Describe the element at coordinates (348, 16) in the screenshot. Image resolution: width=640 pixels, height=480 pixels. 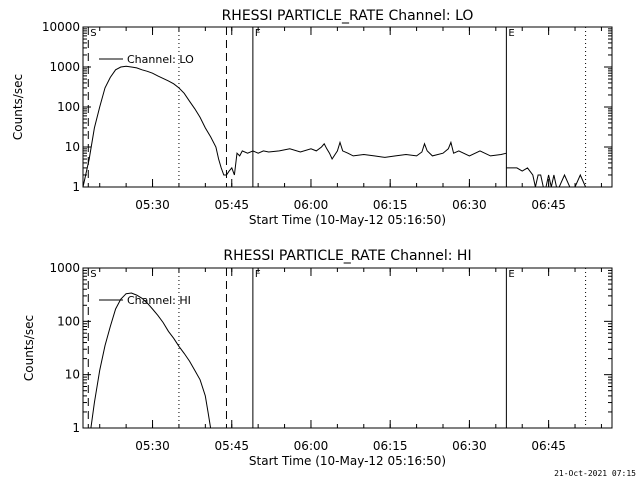
I see `chart-title: RHESSI PARTICLE_RATE Channel: LO` at that location.